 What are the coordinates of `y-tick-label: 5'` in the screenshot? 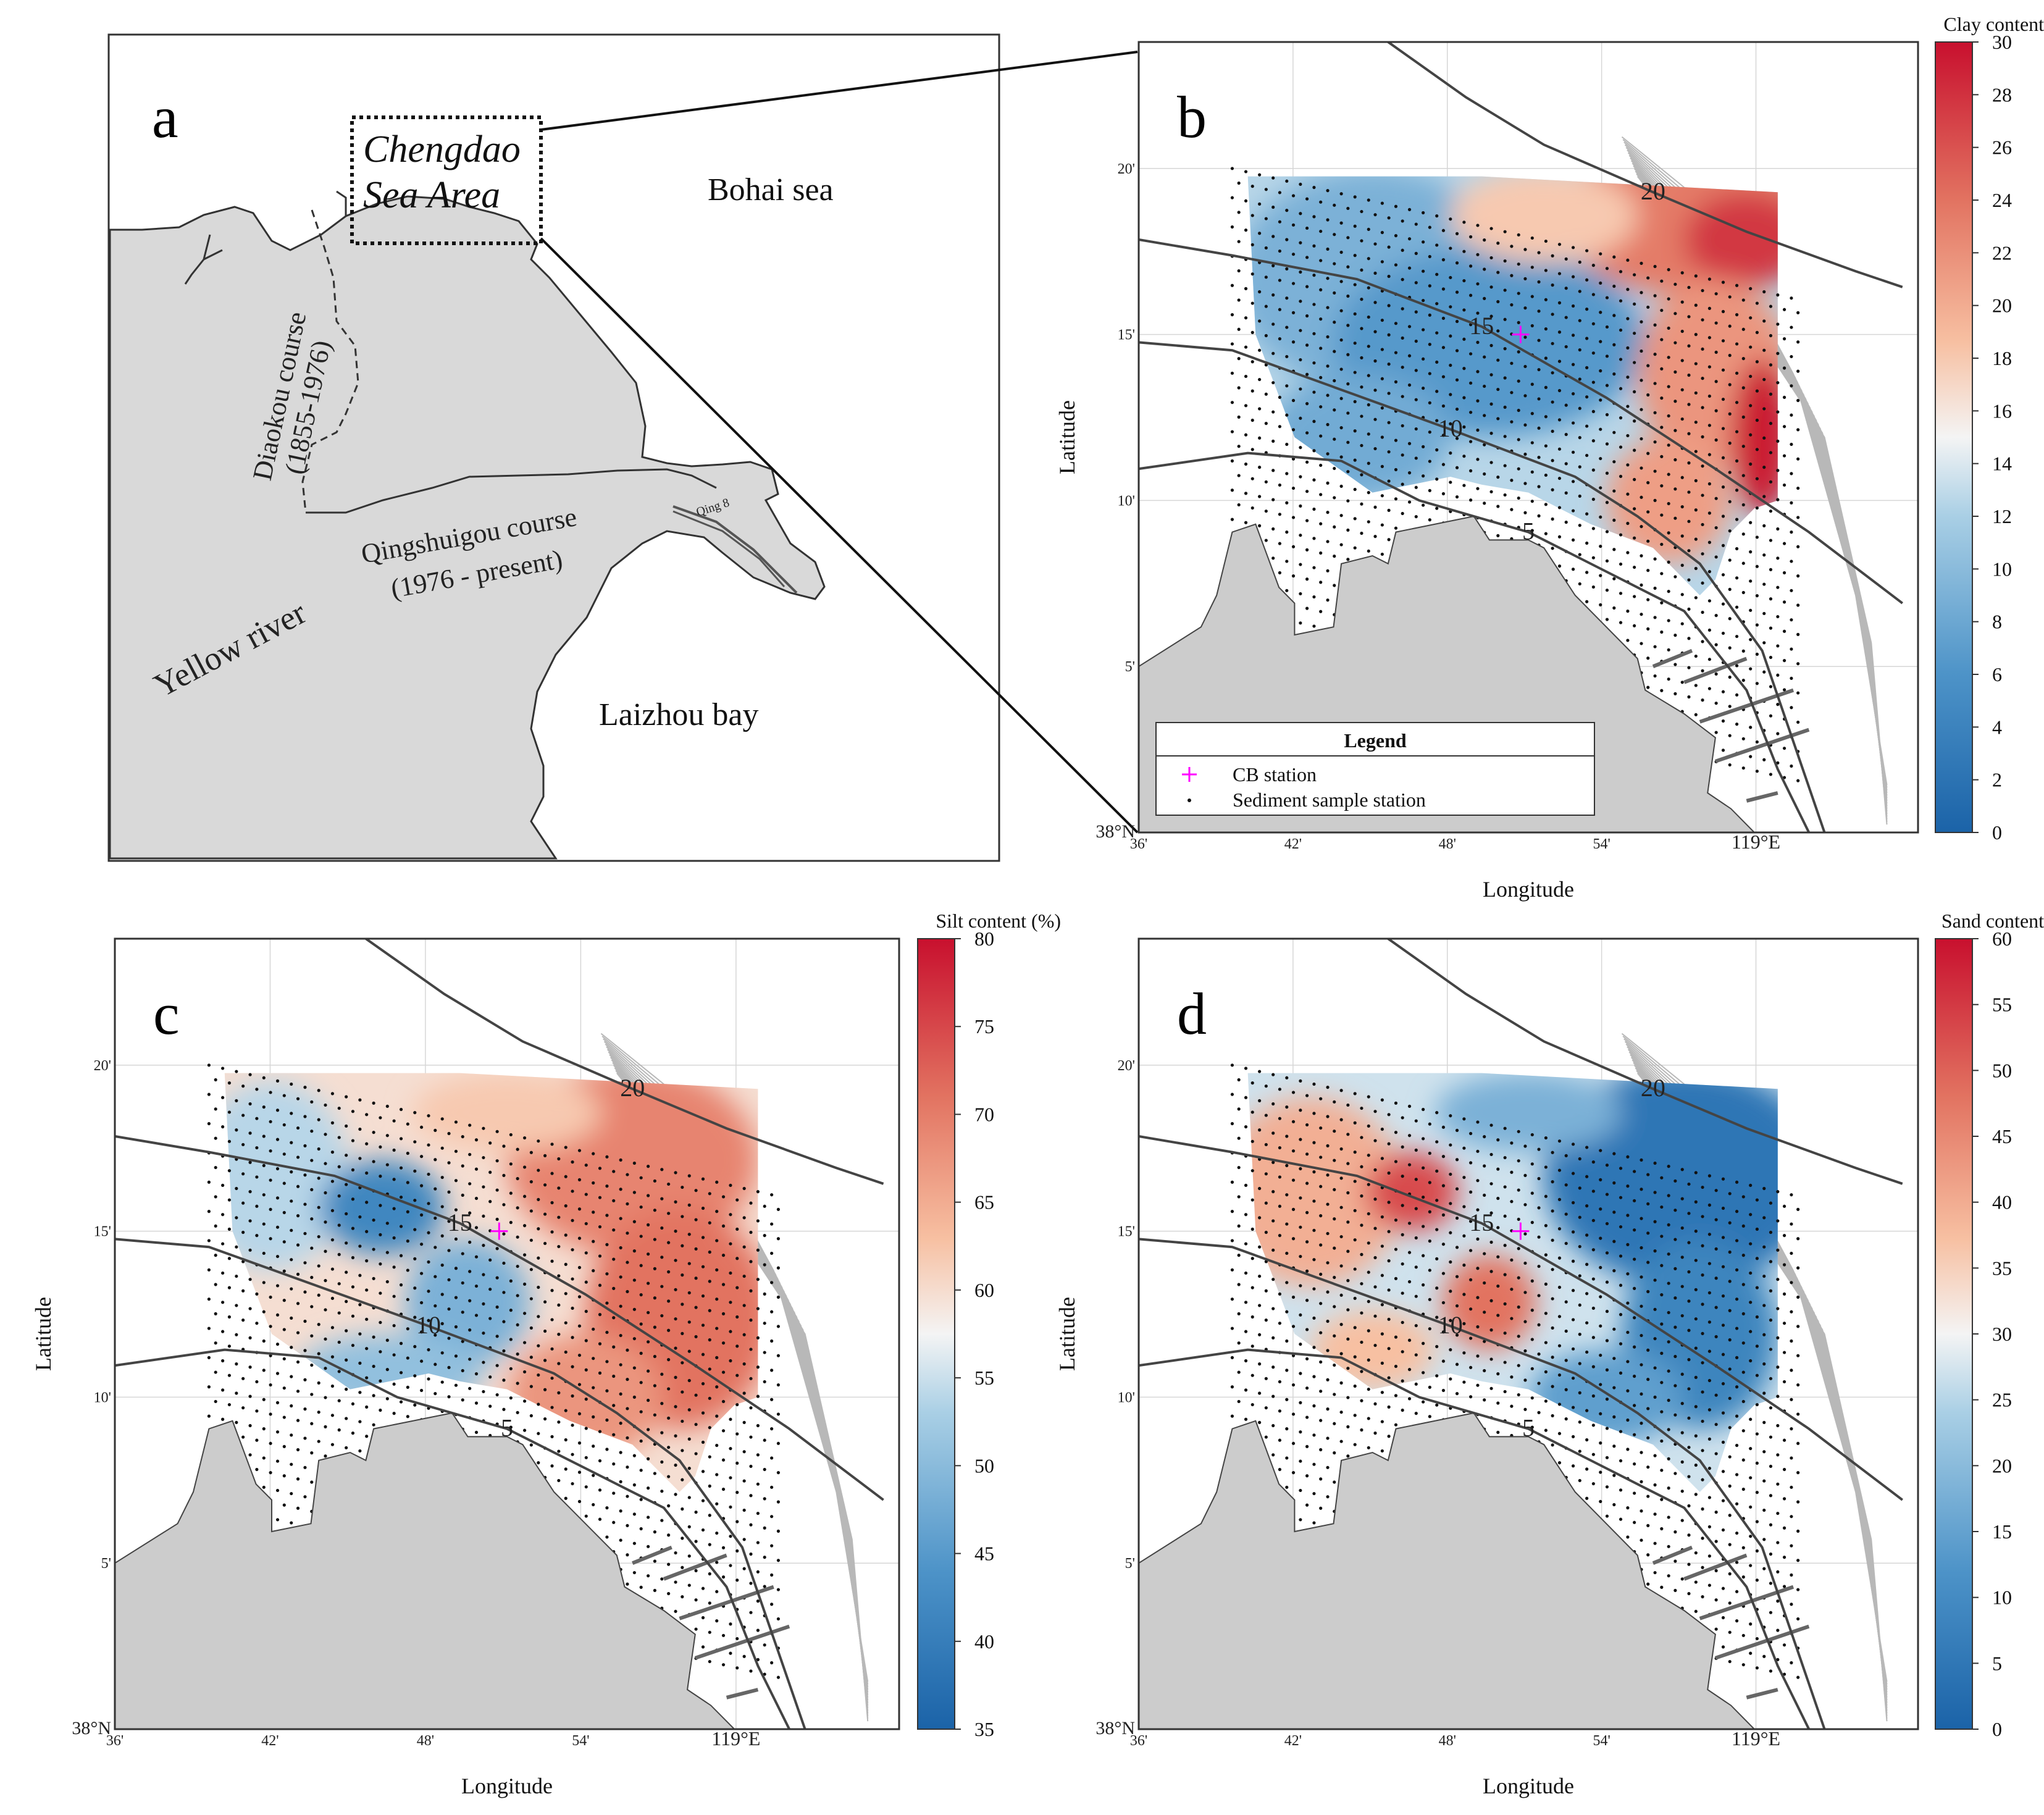 It's located at (1130, 1564).